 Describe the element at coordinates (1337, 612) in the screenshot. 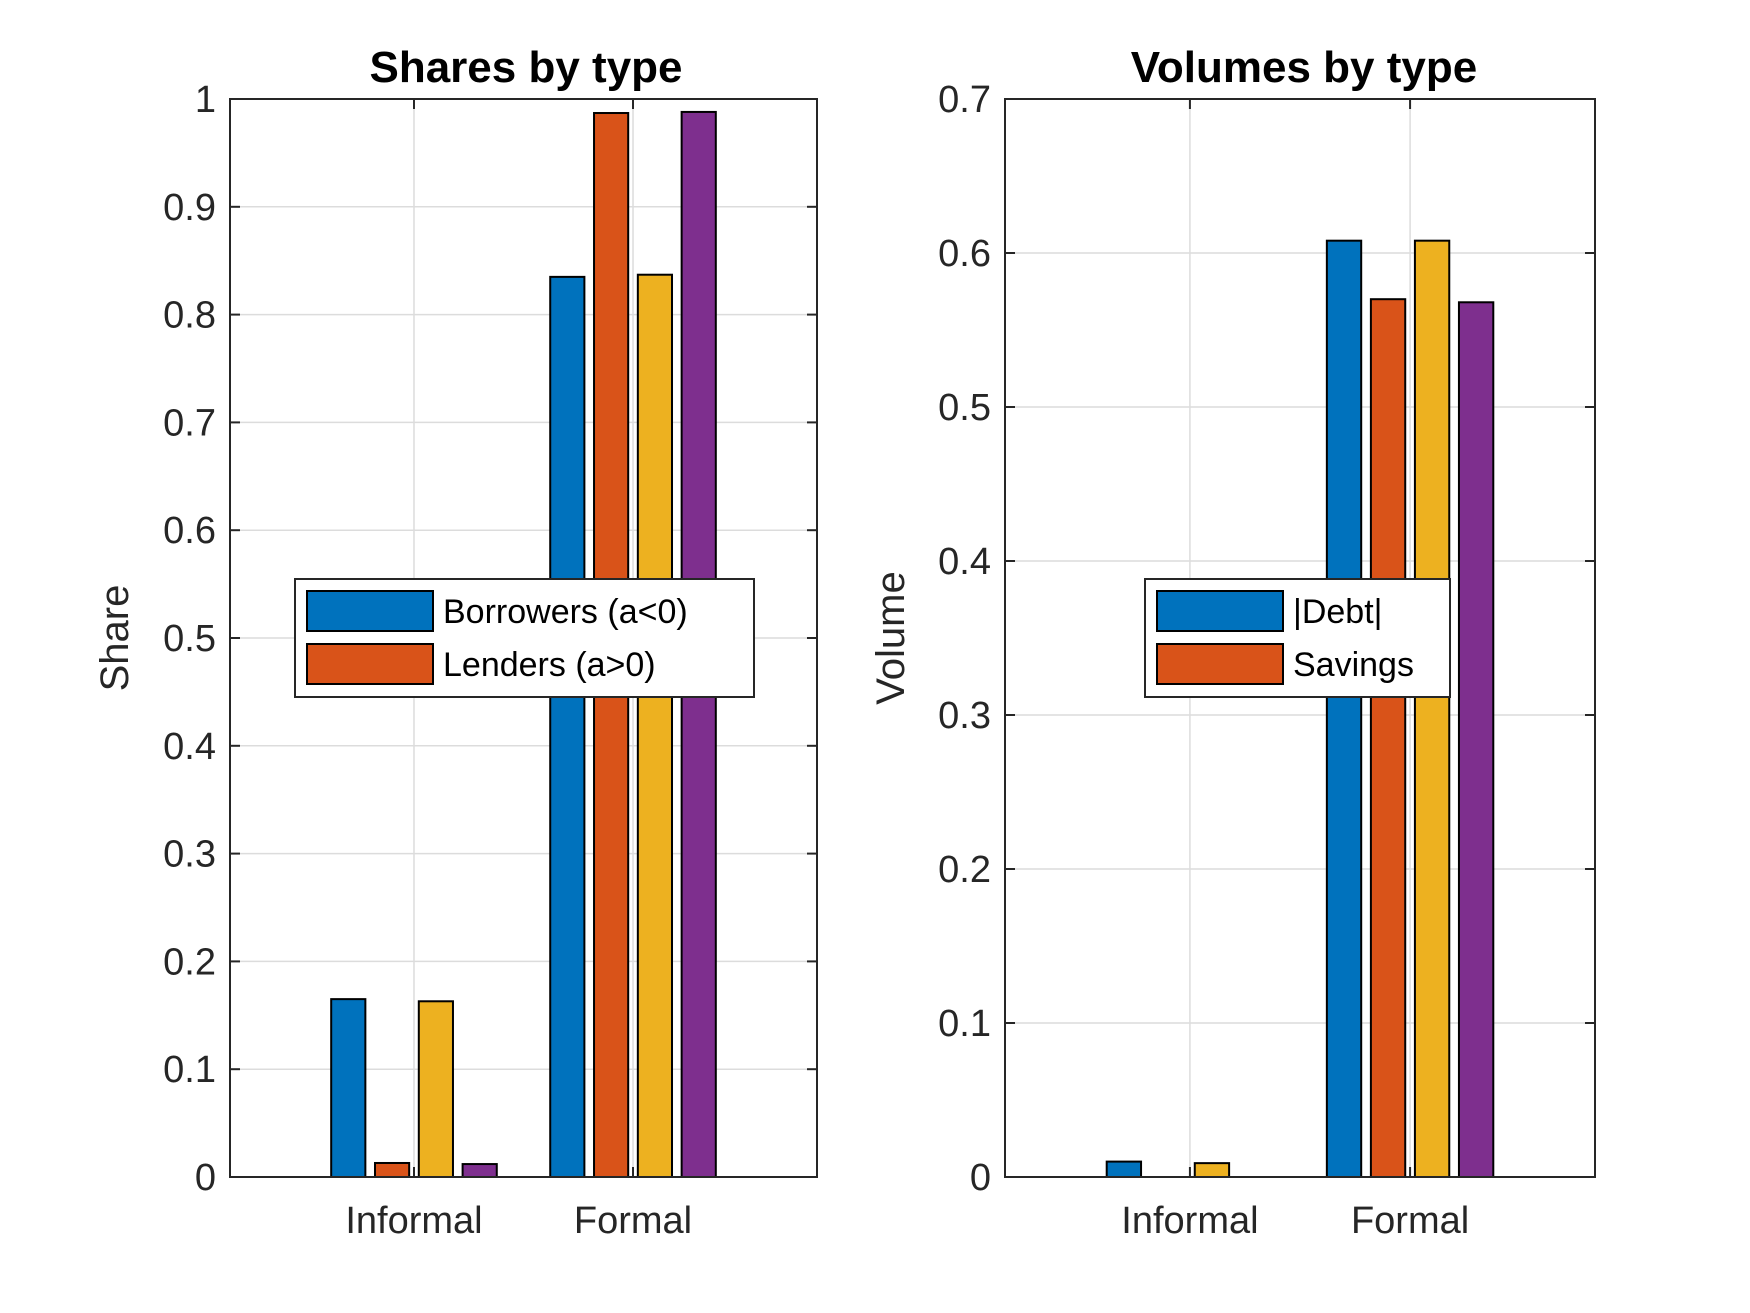

I see `volumes-legend-label: |Debt|` at that location.